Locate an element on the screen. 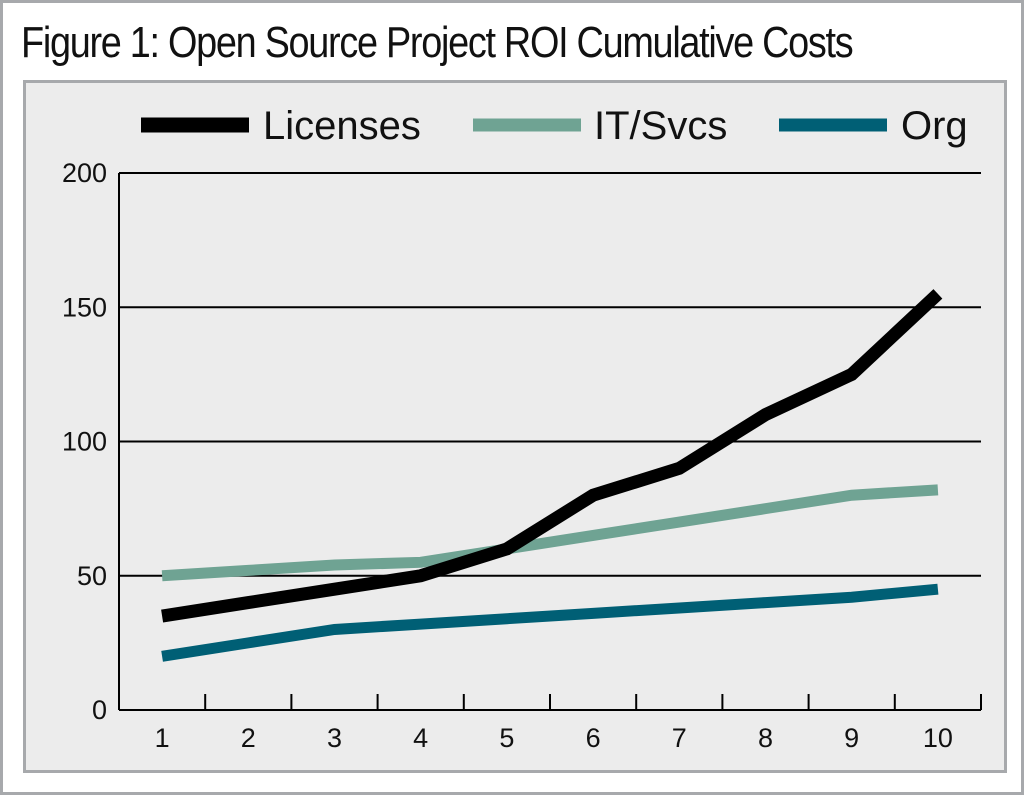 The height and width of the screenshot is (798, 1024). x-tick-label: 4 is located at coordinates (420, 738).